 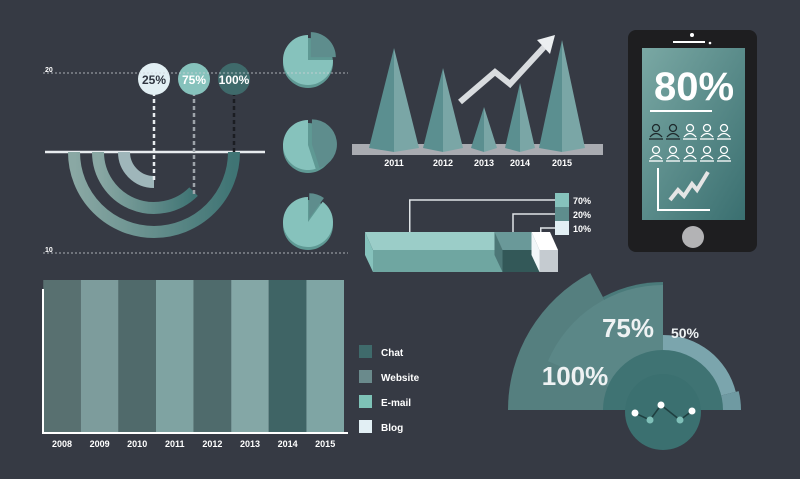 I want to click on radial-chart: 100% 75% 50%, so click(x=624, y=361).